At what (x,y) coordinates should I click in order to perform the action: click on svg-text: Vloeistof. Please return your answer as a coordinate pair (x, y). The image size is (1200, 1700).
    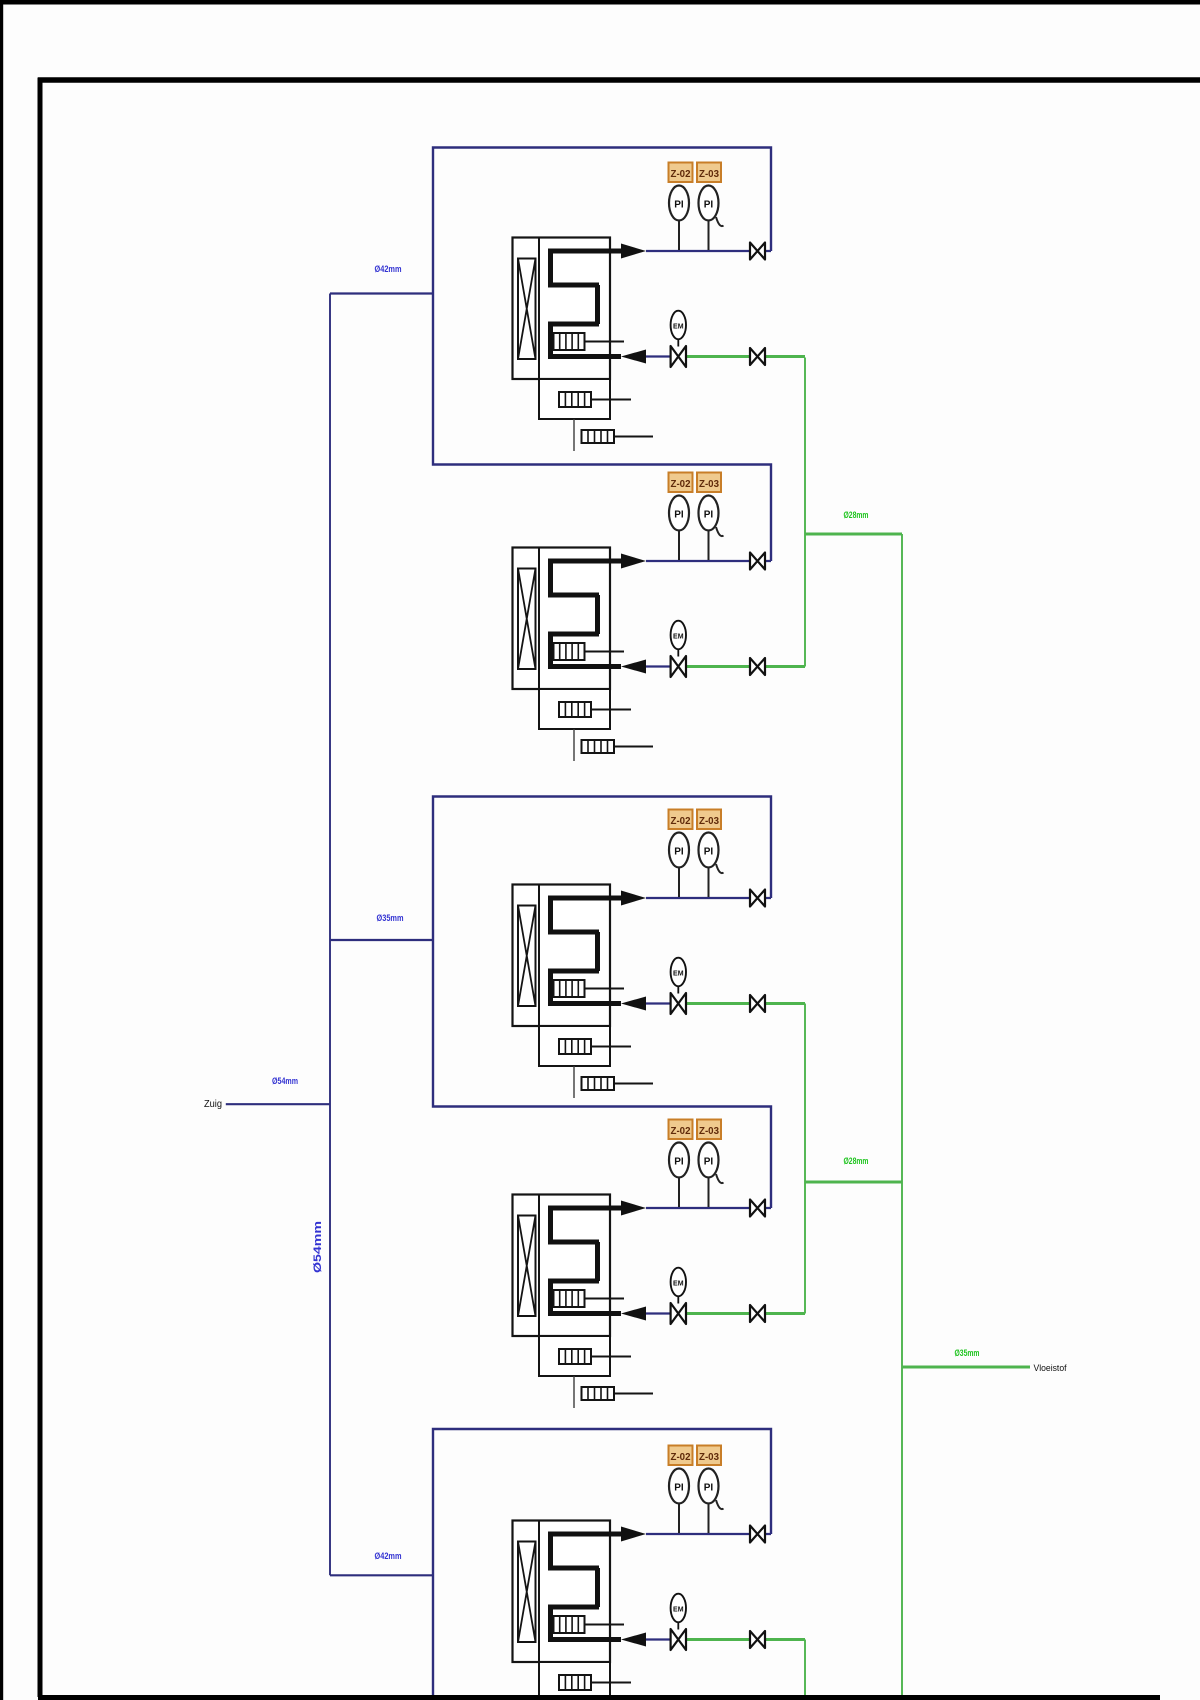
    Looking at the image, I should click on (1050, 1368).